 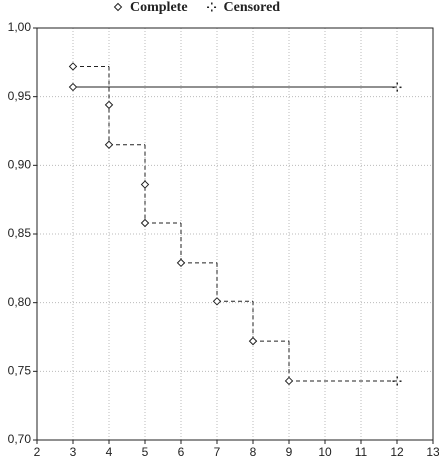 What do you see at coordinates (109, 452) in the screenshot?
I see `x-tick-label: 4` at bounding box center [109, 452].